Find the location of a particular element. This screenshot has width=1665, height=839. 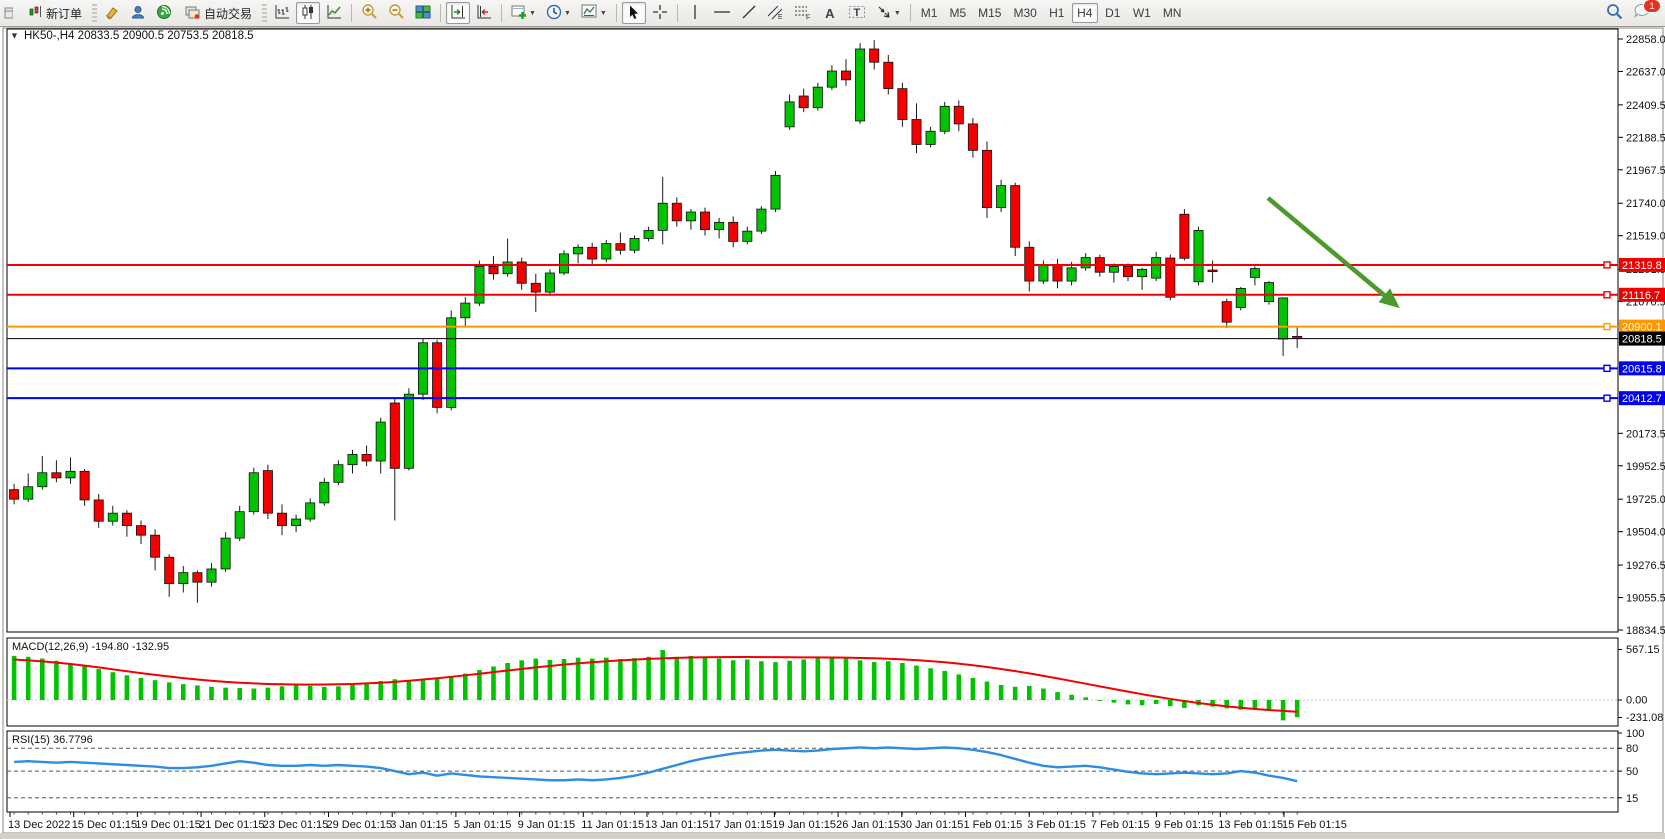

line-chart-button is located at coordinates (334, 13).